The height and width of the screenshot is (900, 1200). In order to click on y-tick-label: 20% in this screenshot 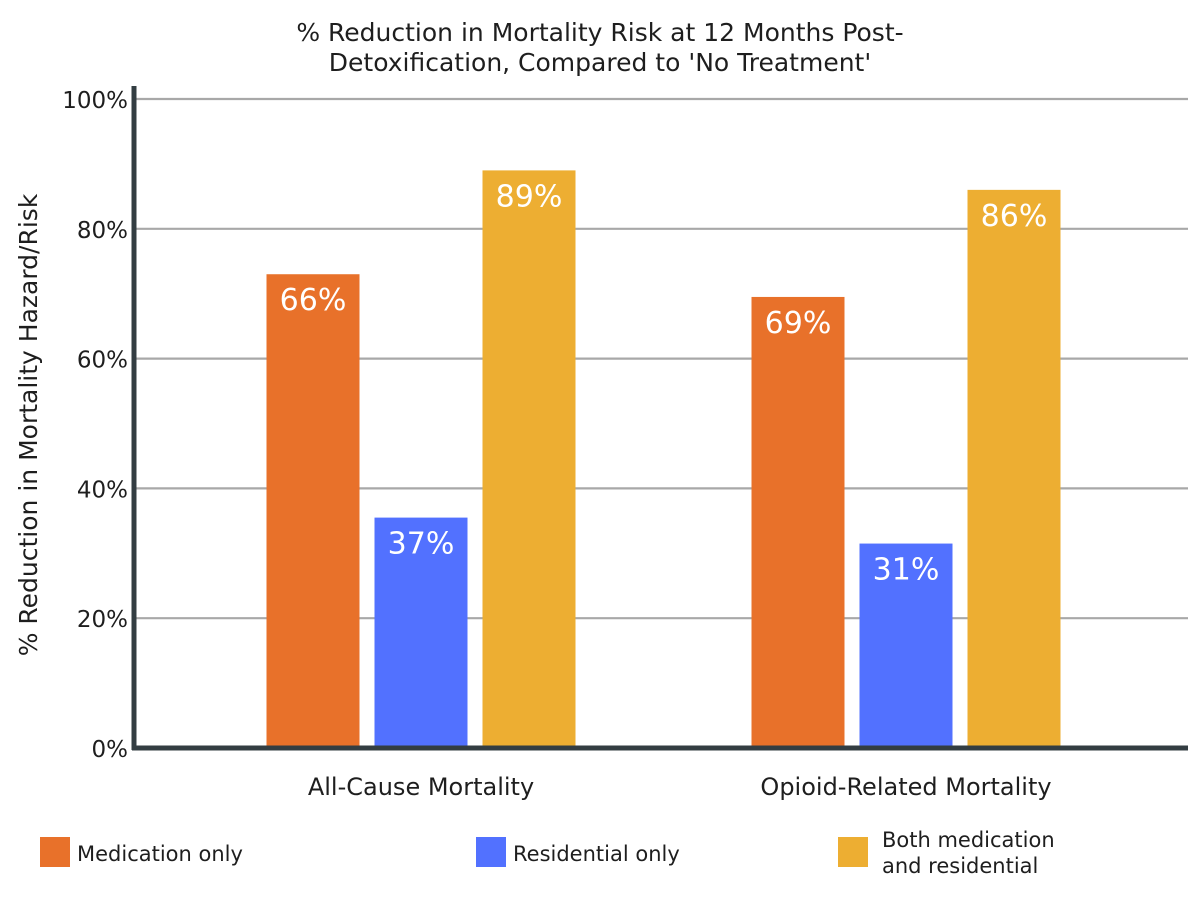, I will do `click(102, 620)`.